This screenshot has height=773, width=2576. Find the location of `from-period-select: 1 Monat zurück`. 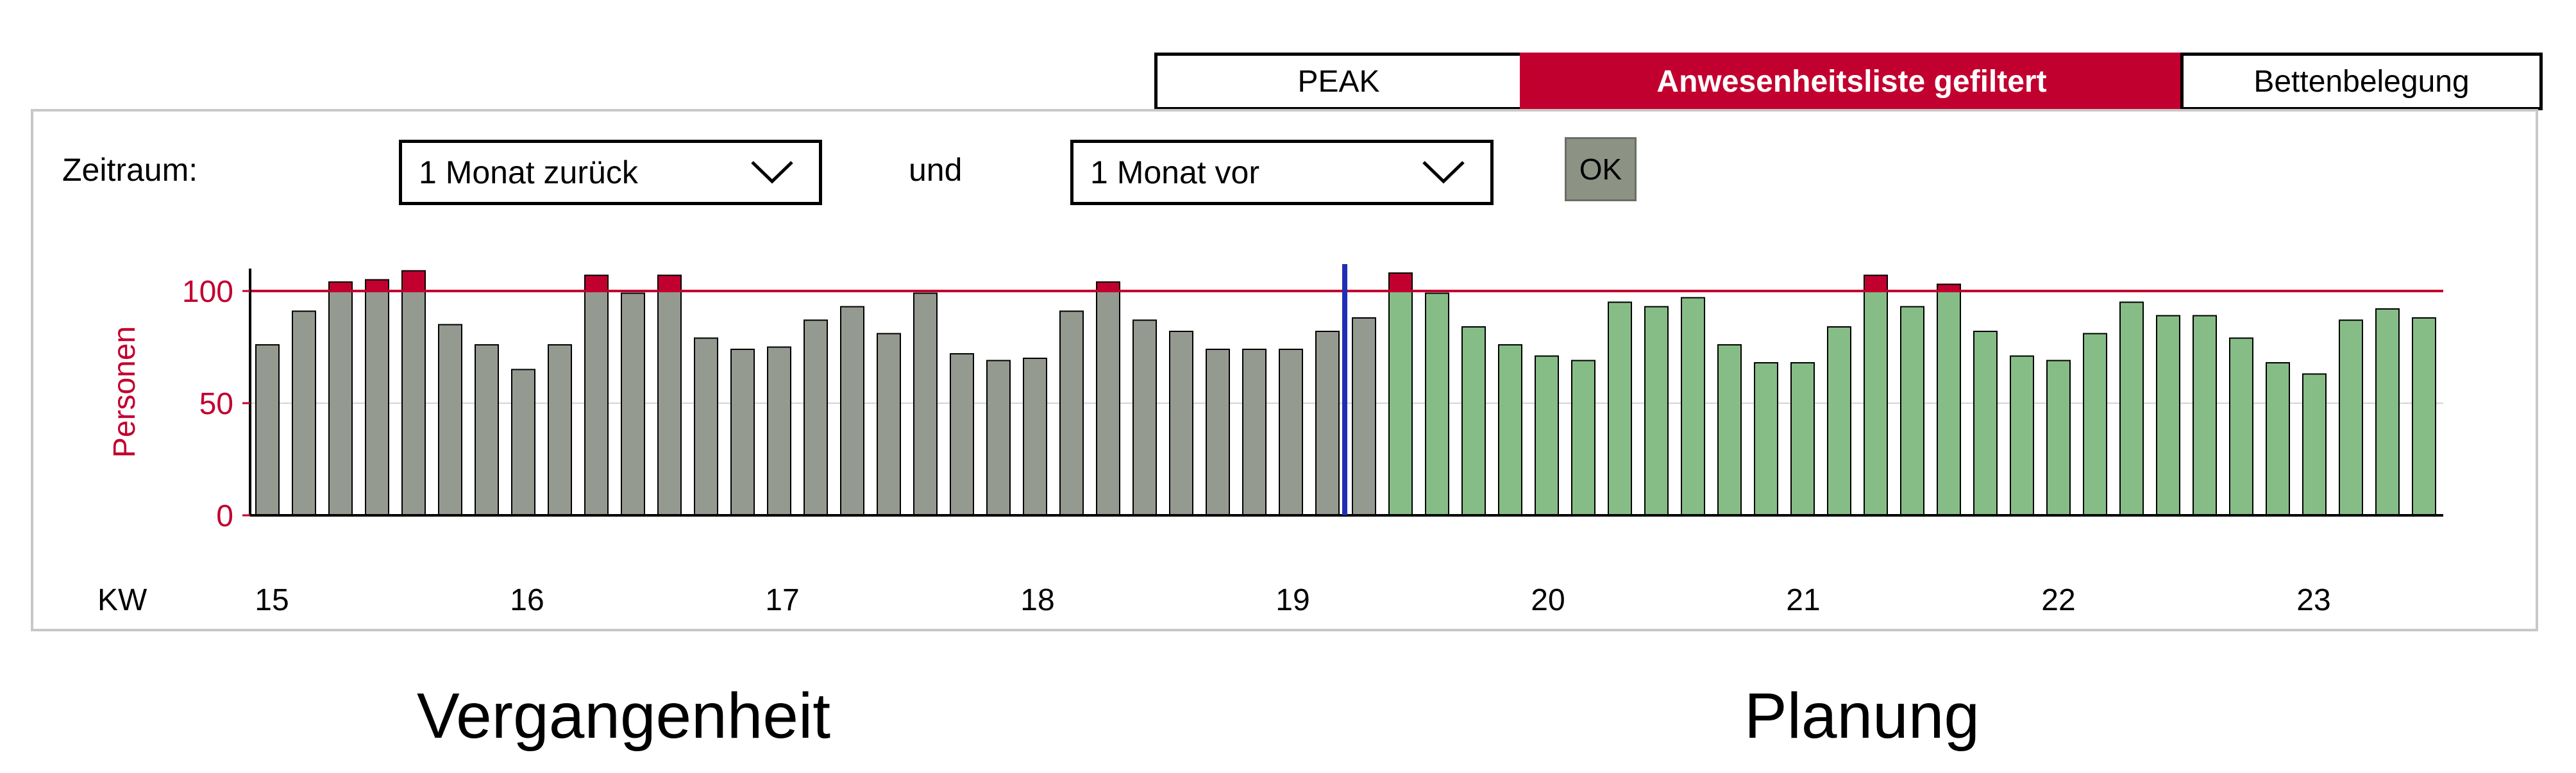

from-period-select: 1 Monat zurück is located at coordinates (610, 172).